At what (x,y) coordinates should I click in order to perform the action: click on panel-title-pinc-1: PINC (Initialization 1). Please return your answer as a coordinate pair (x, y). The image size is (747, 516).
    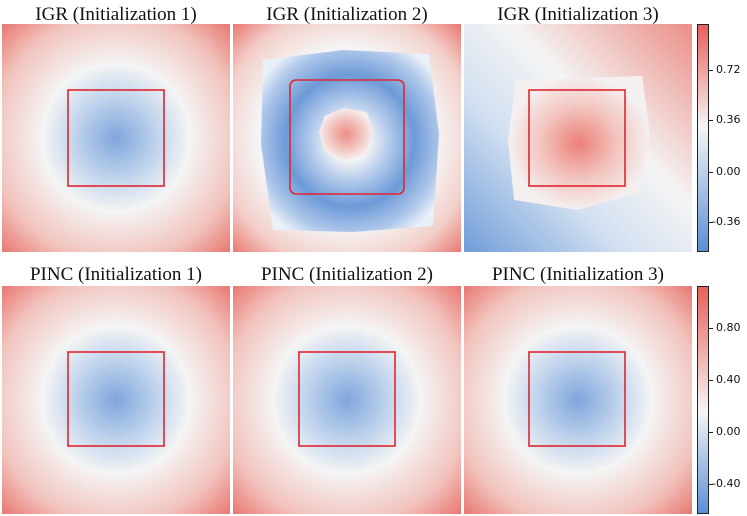
    Looking at the image, I should click on (116, 274).